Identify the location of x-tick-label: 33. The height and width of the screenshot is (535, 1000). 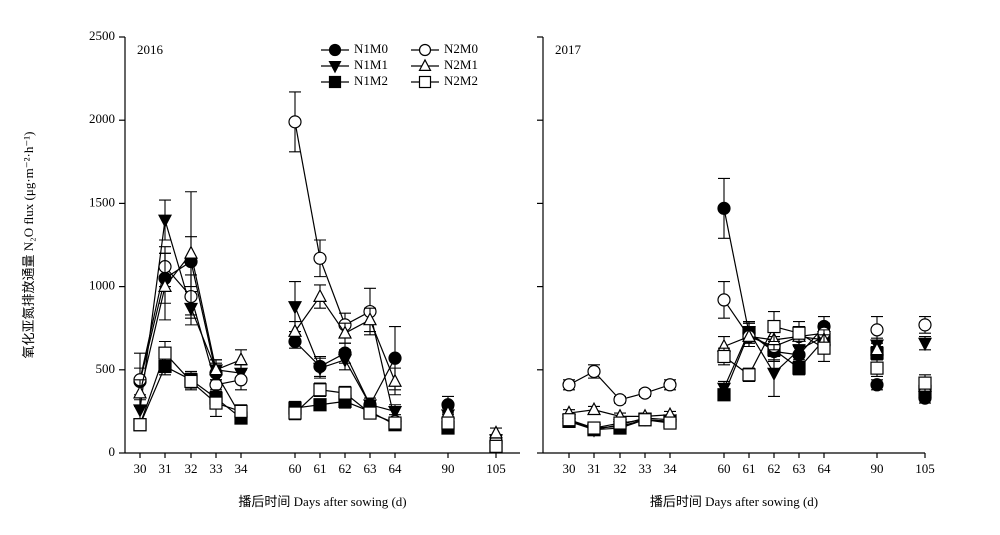
(216, 468).